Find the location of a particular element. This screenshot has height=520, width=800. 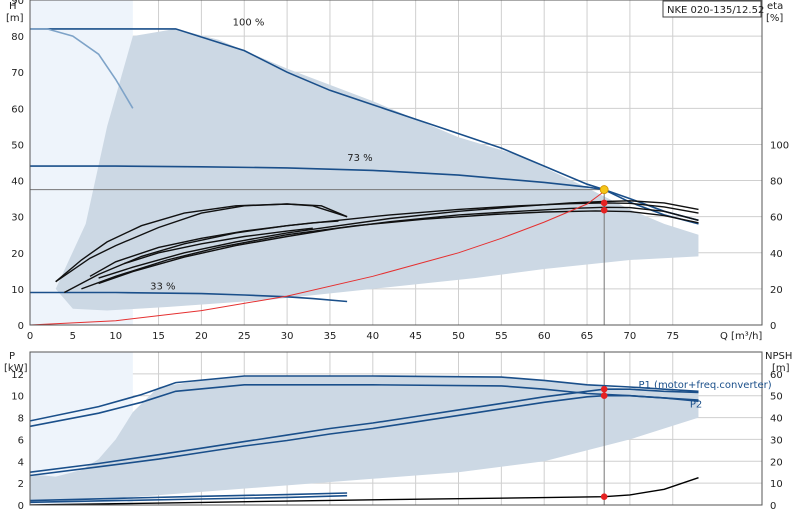

head-axis-unit: [m] is located at coordinates (15, 18).